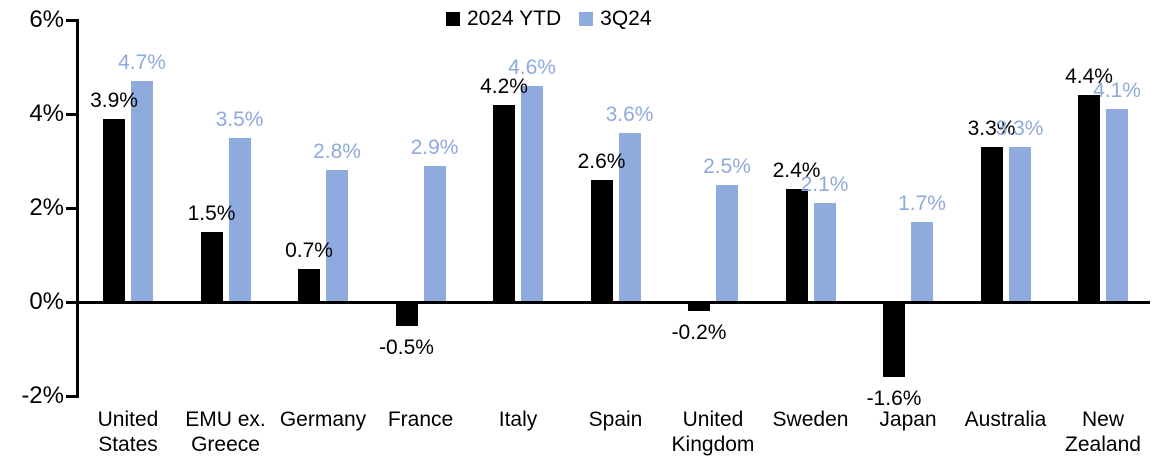 This screenshot has width=1152, height=465. I want to click on category-label-france: France, so click(420, 419).